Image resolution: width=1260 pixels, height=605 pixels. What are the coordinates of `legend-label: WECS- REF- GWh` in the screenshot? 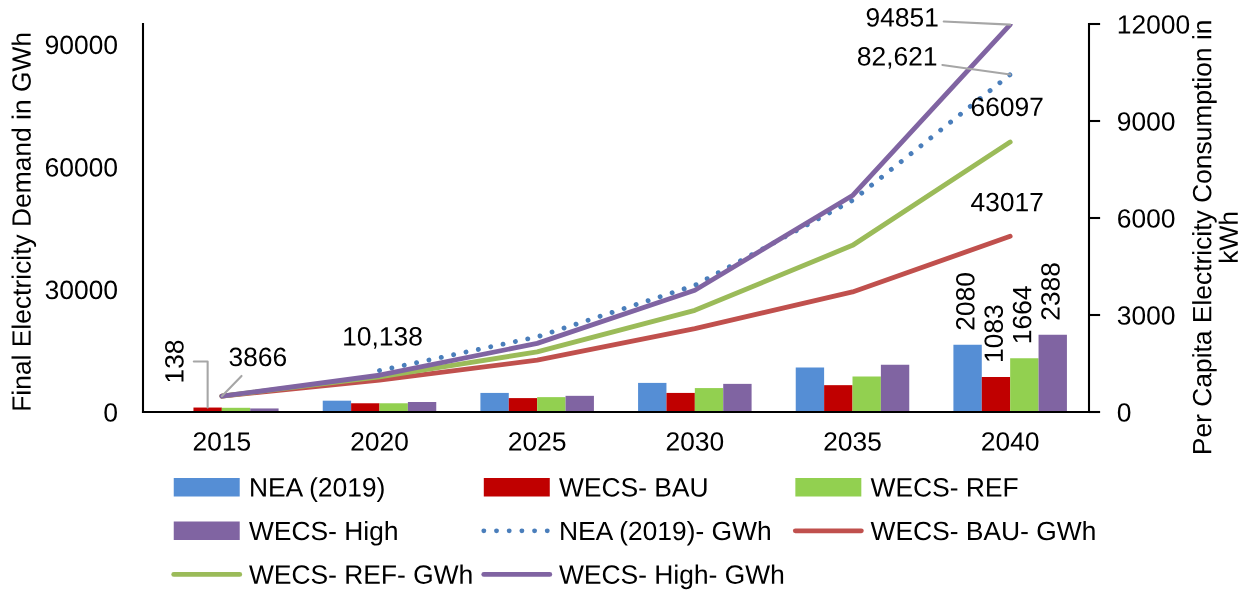 It's located at (360, 574).